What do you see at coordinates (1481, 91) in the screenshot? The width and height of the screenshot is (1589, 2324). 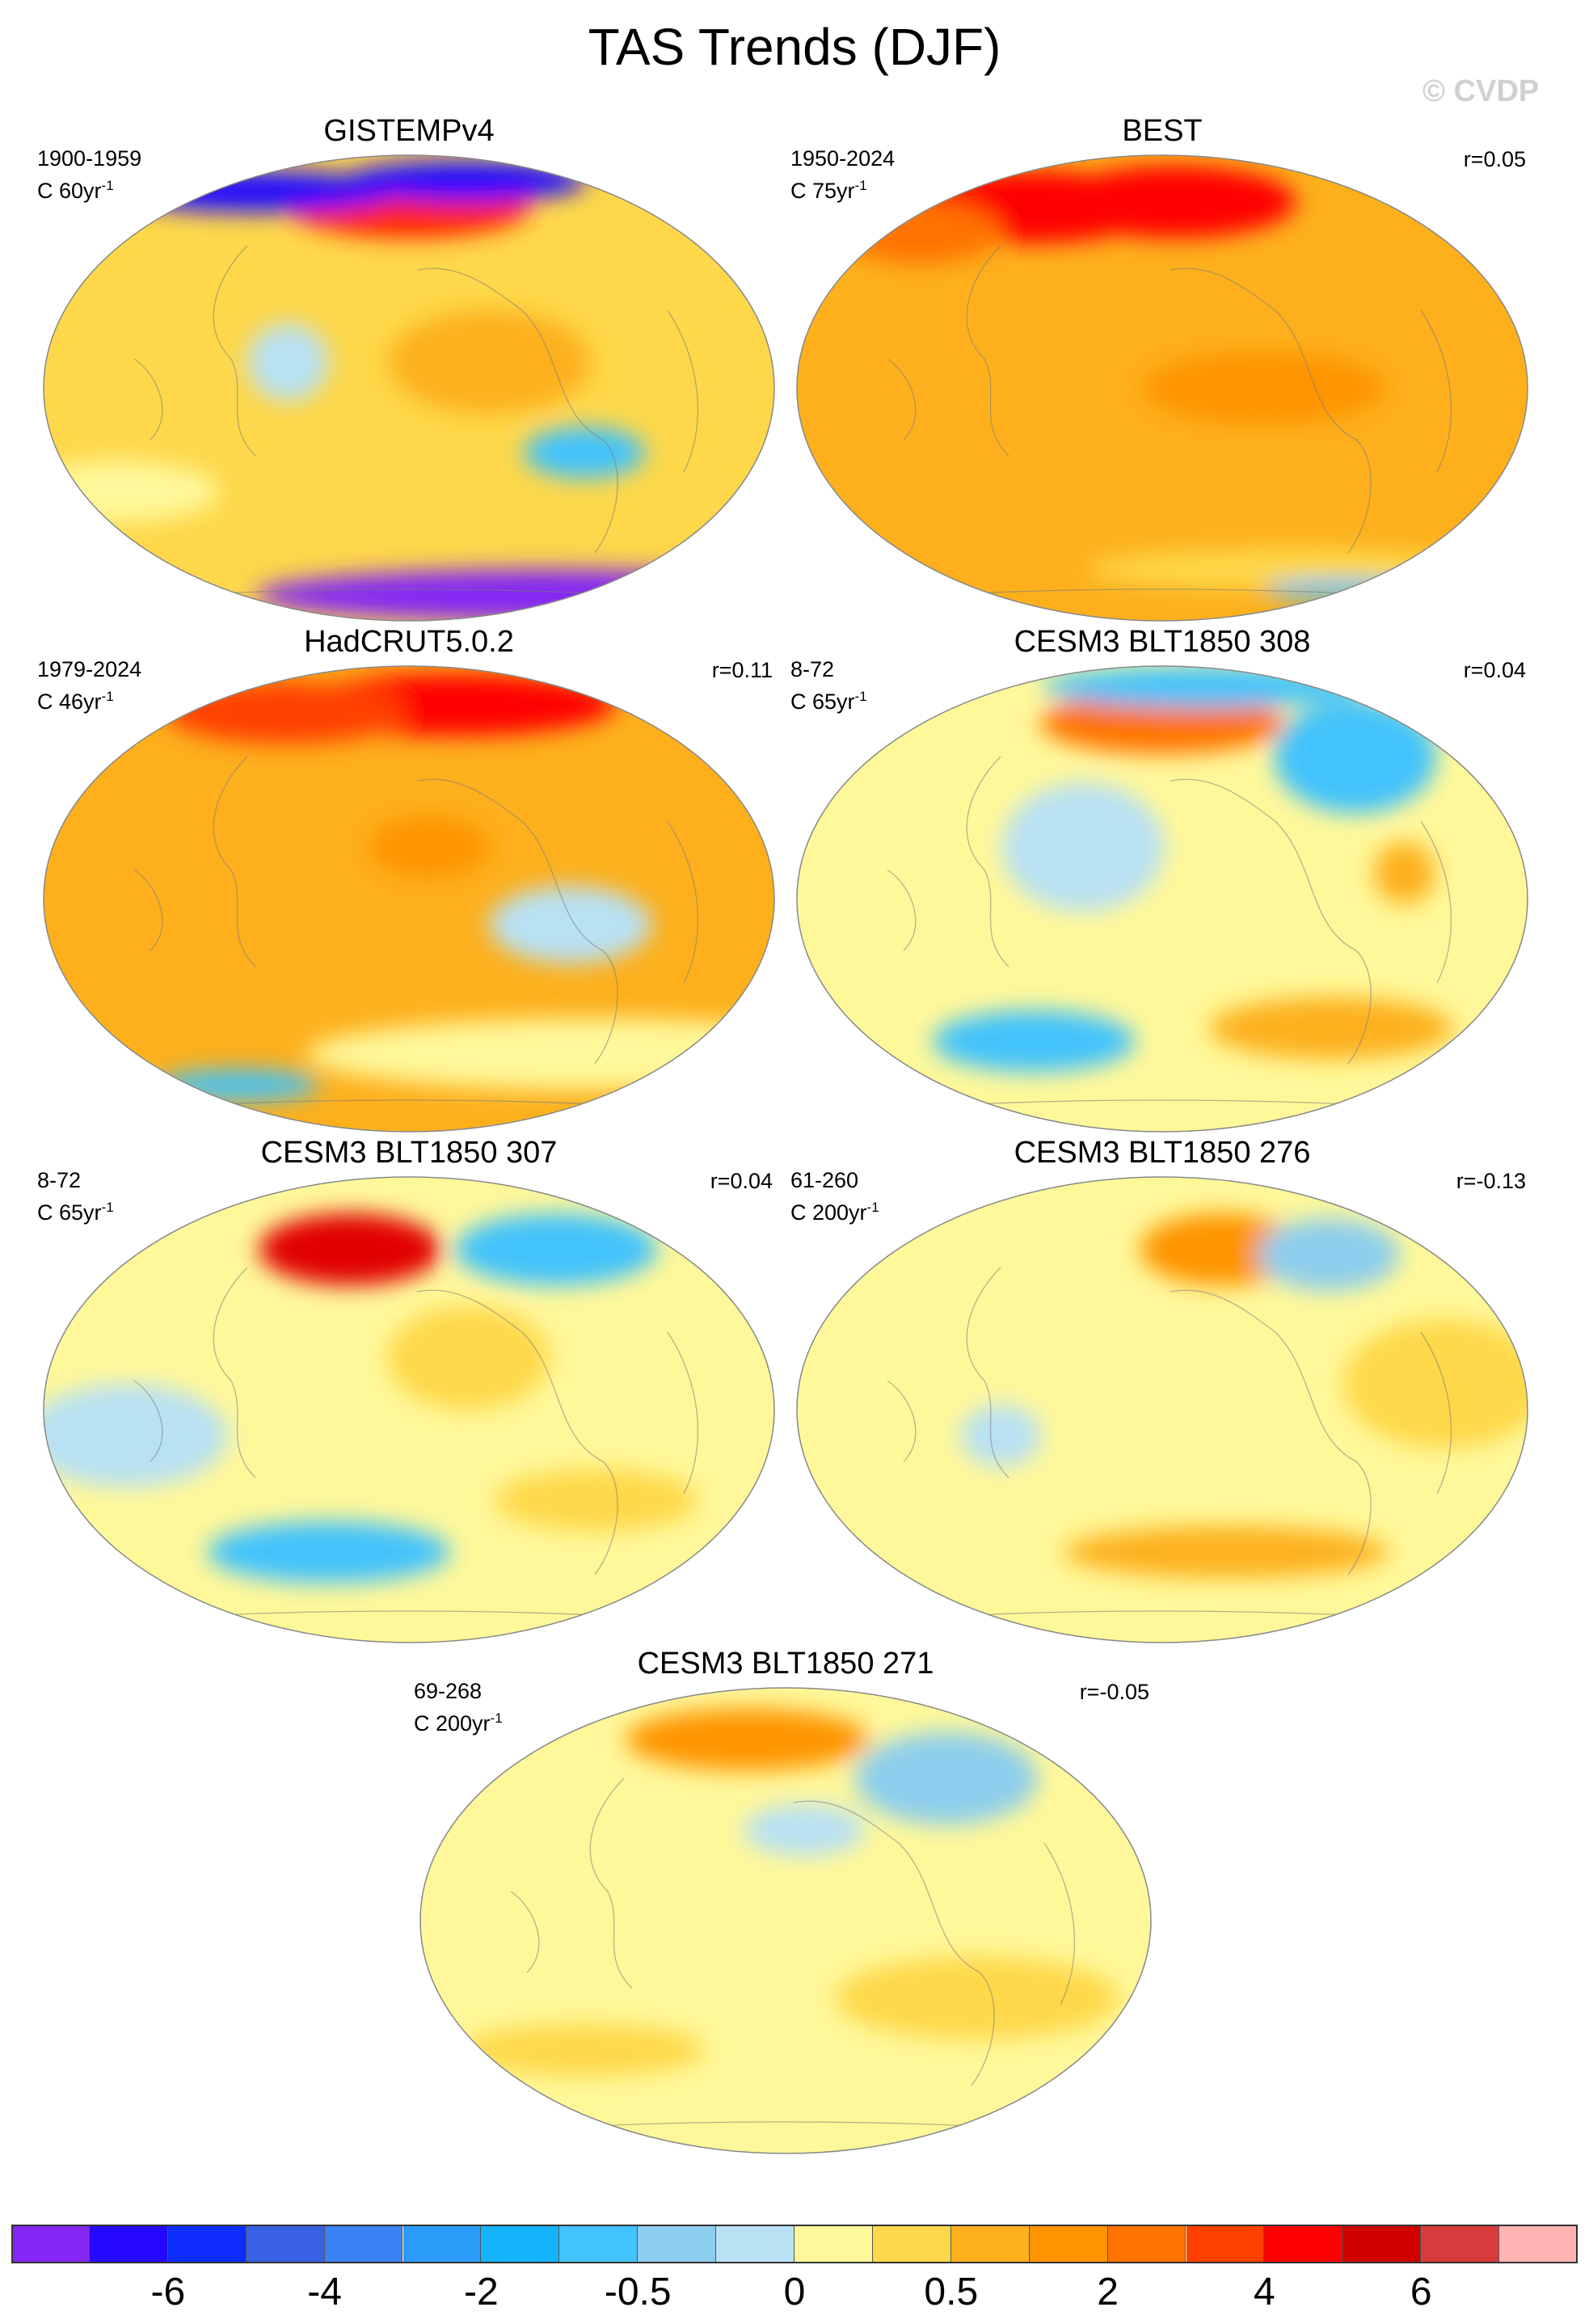 I see `watermark: © CVDP` at bounding box center [1481, 91].